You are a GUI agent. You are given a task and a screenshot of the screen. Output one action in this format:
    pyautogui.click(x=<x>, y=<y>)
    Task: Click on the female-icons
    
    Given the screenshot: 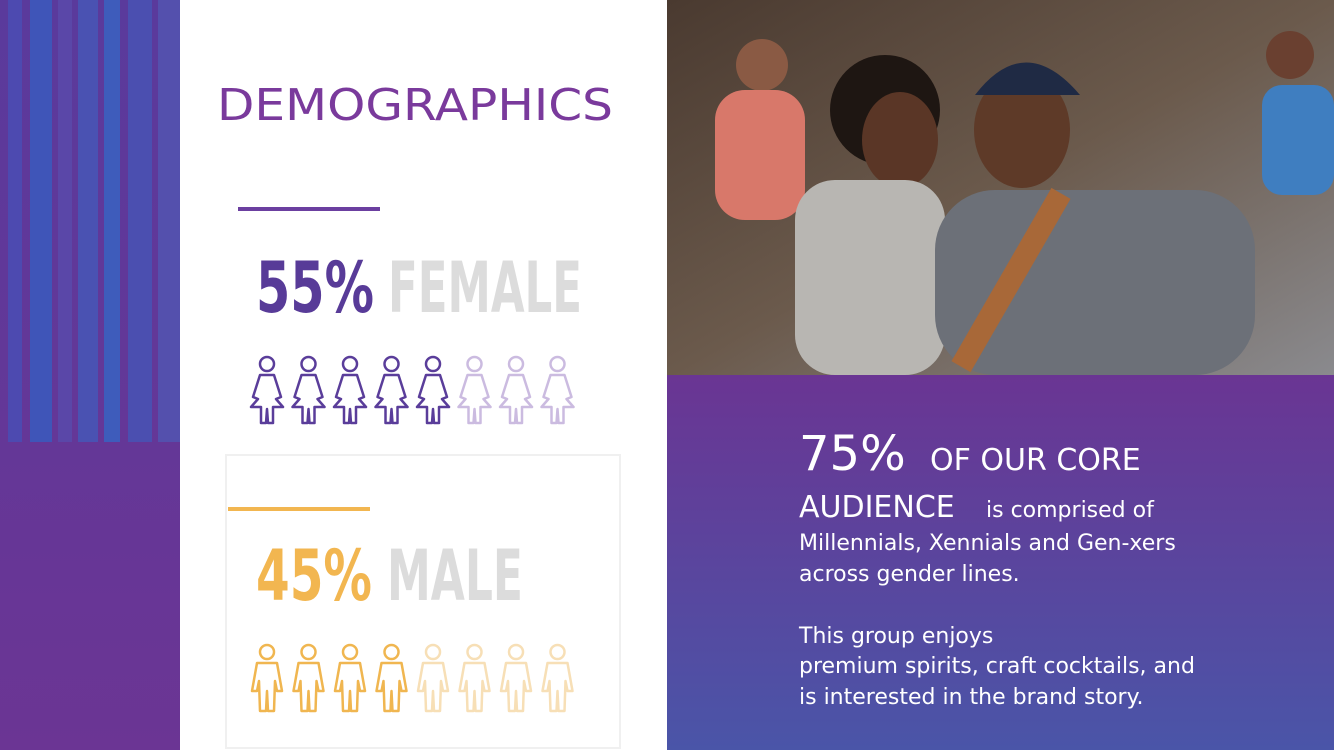 What is the action you would take?
    pyautogui.click(x=412, y=390)
    